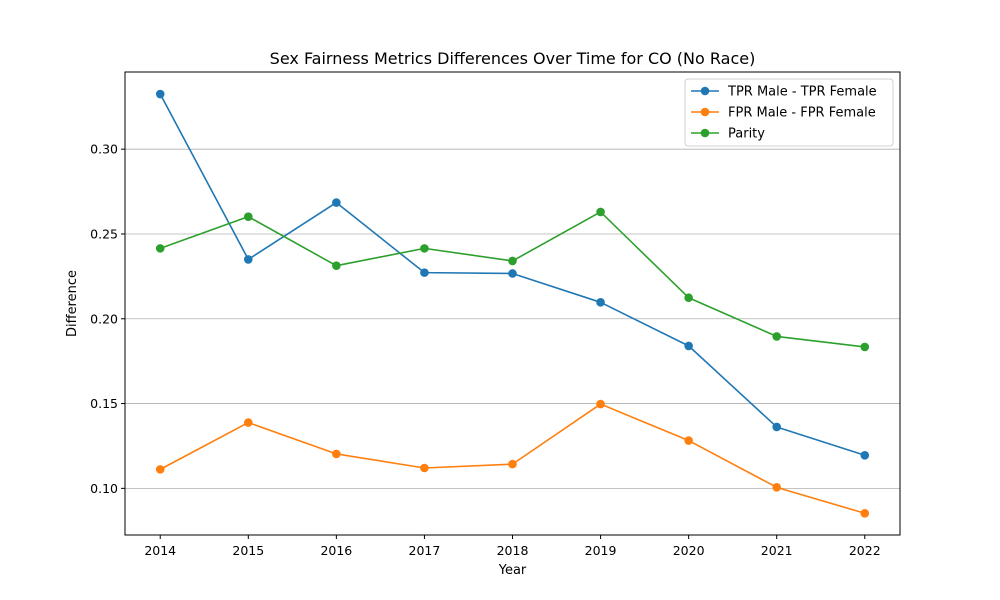 This screenshot has width=1000, height=600. What do you see at coordinates (104, 403) in the screenshot?
I see `y-tick-label: 0.15` at bounding box center [104, 403].